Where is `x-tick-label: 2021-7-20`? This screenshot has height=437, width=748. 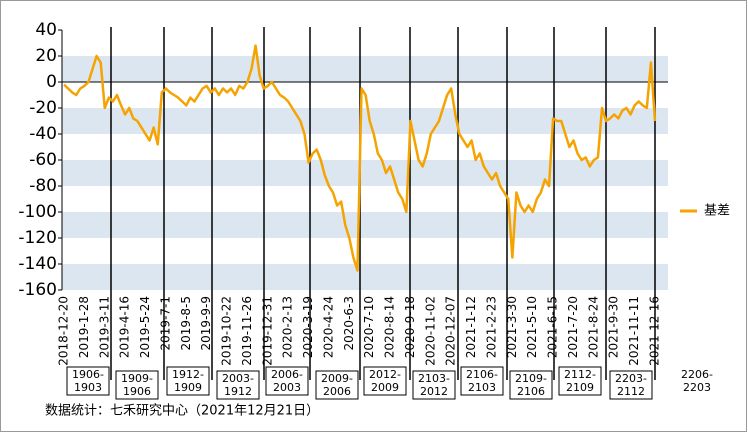 x-tick-label: 2021-7-20 is located at coordinates (573, 327).